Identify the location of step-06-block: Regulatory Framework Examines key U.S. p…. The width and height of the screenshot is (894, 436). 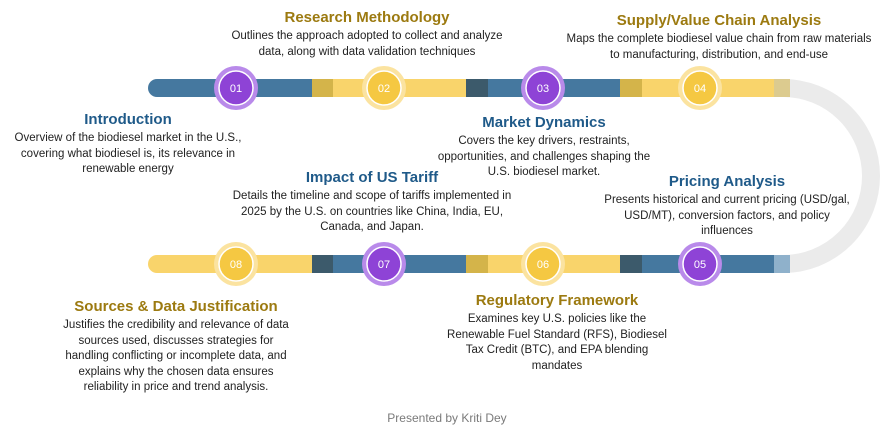
(557, 333).